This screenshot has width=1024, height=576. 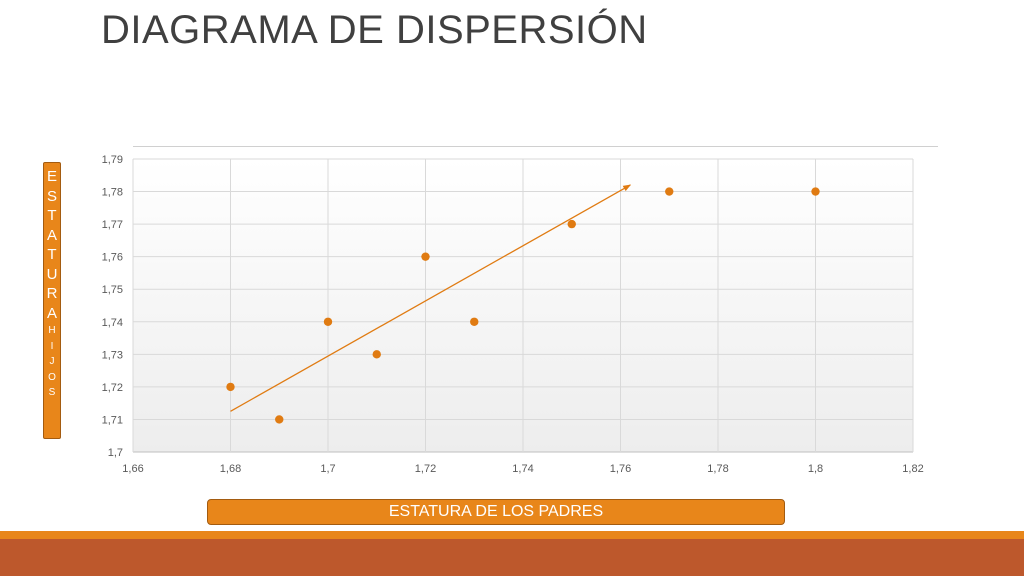 I want to click on y-label-letter: I, so click(x=52, y=346).